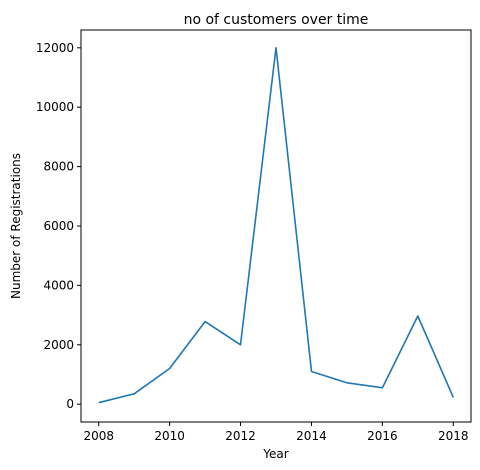 This screenshot has height=470, width=480. I want to click on y-axis: 0 2000 4000 6000 8000 10000 12000, so click(58, 226).